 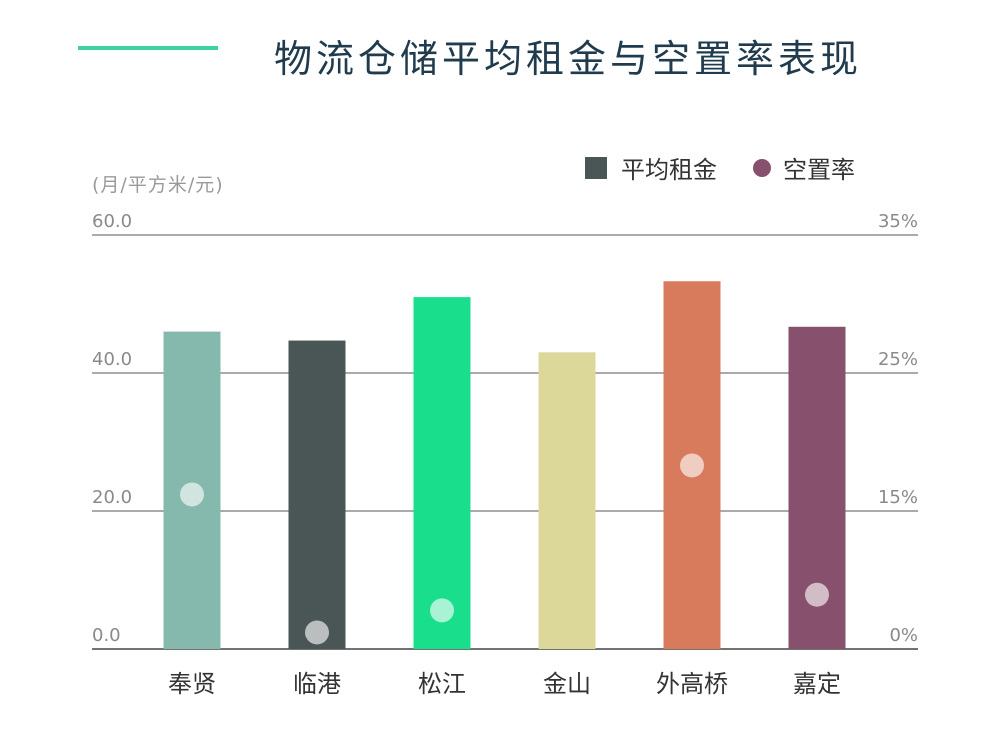 What do you see at coordinates (898, 359) in the screenshot?
I see `right-tick-label: 25%` at bounding box center [898, 359].